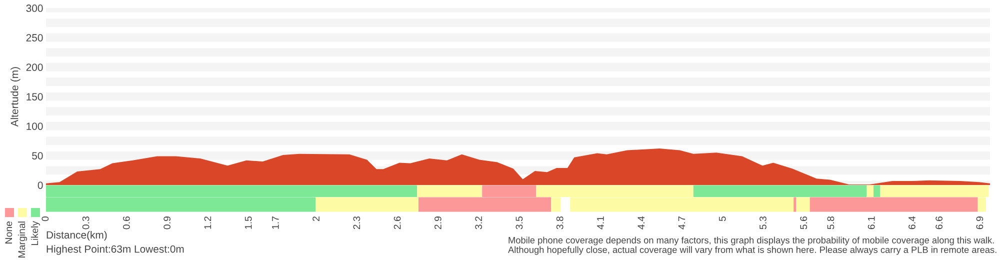 The width and height of the screenshot is (1000, 260). I want to click on x-tick-label: 4.1, so click(600, 223).